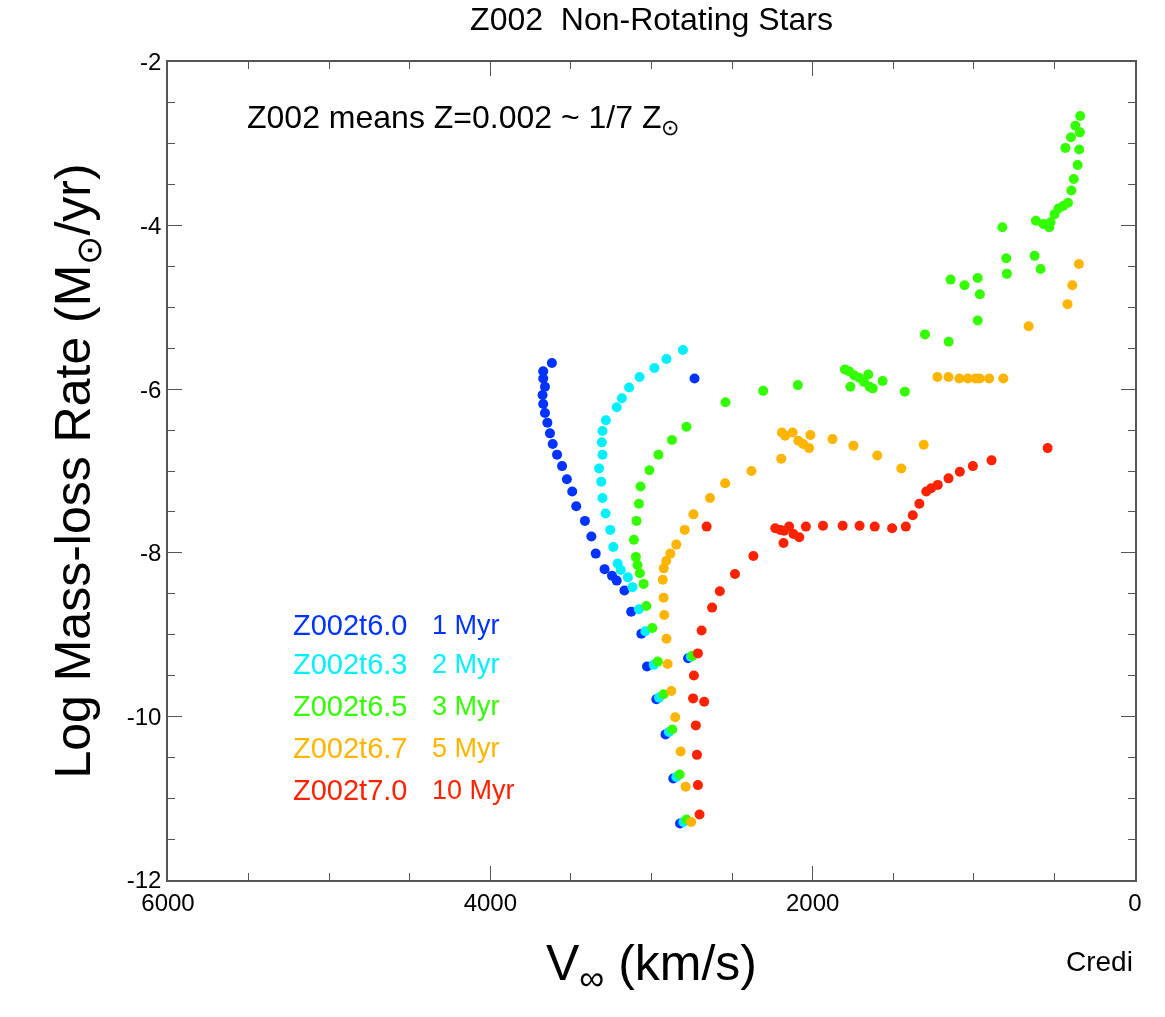  What do you see at coordinates (1135, 902) in the screenshot?
I see `x-tick-label: 0` at bounding box center [1135, 902].